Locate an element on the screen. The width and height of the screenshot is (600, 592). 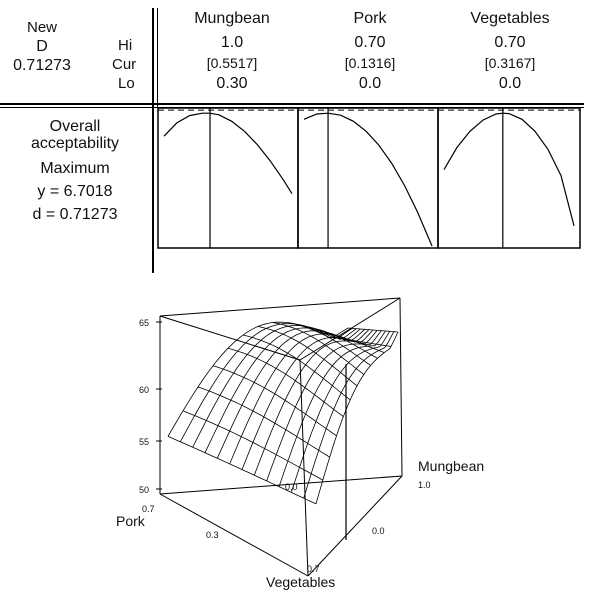
pork-axis-label: Pork is located at coordinates (130, 521).